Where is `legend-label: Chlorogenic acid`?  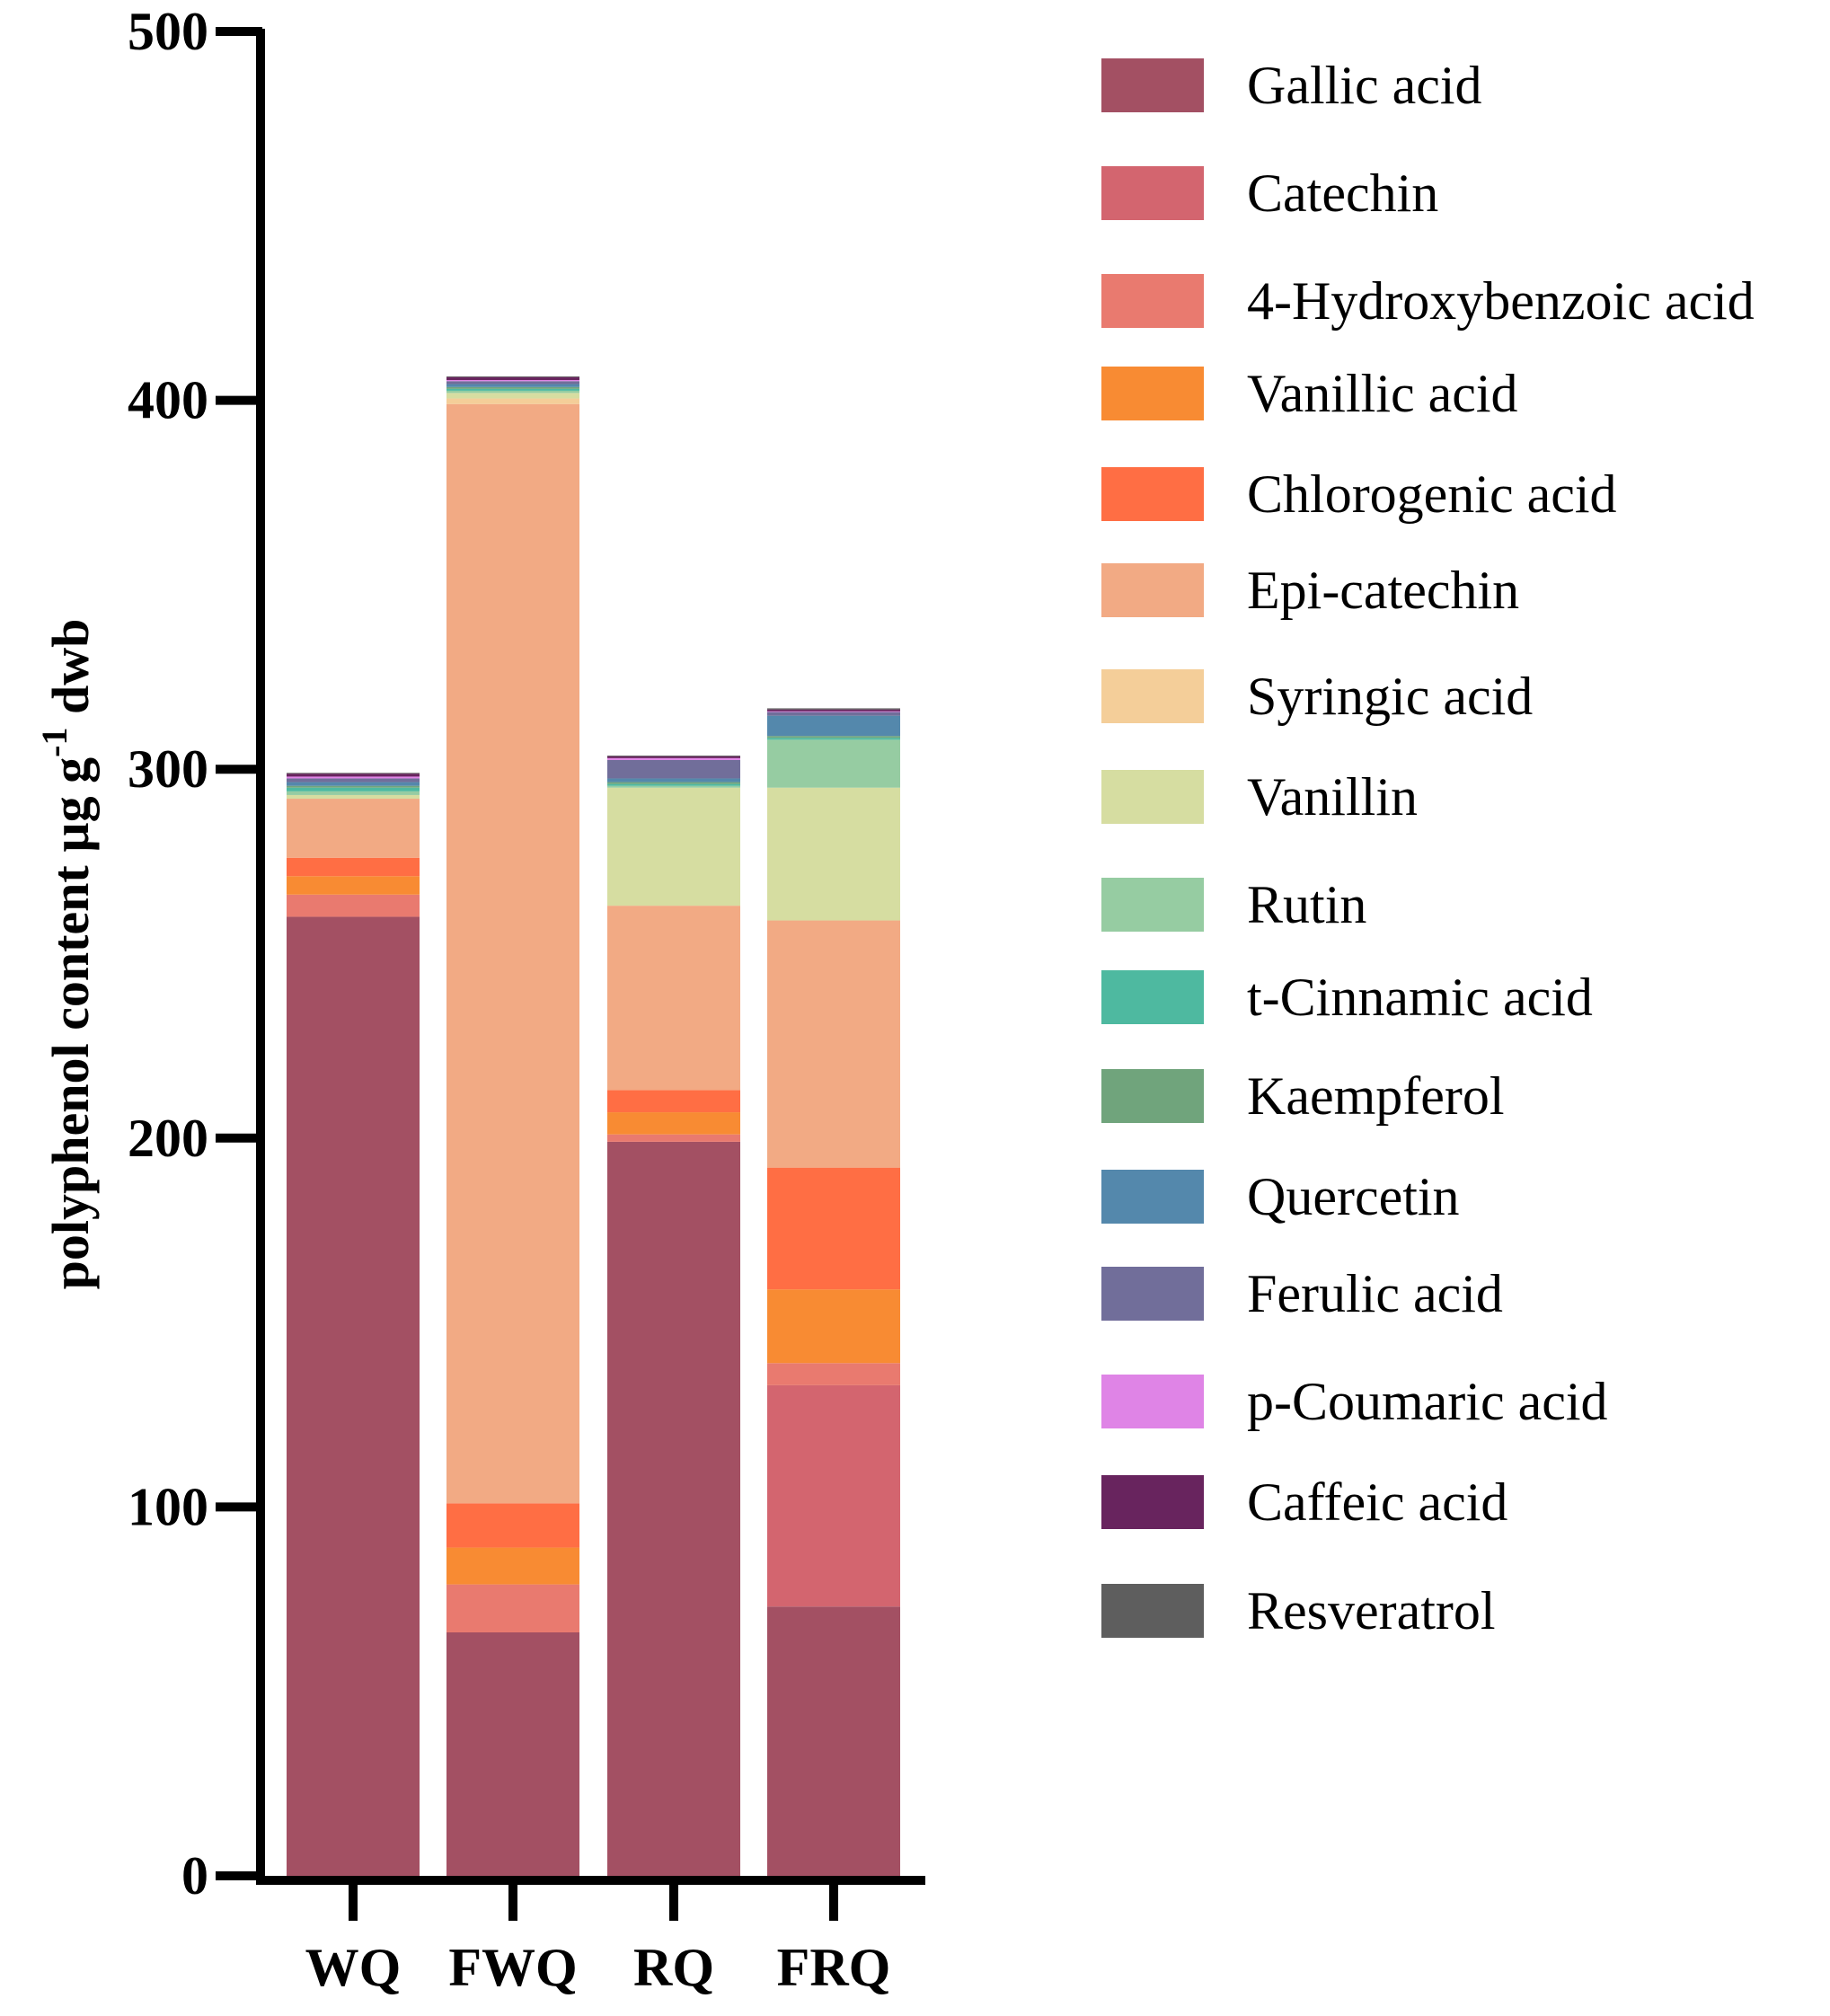 legend-label: Chlorogenic acid is located at coordinates (1432, 494).